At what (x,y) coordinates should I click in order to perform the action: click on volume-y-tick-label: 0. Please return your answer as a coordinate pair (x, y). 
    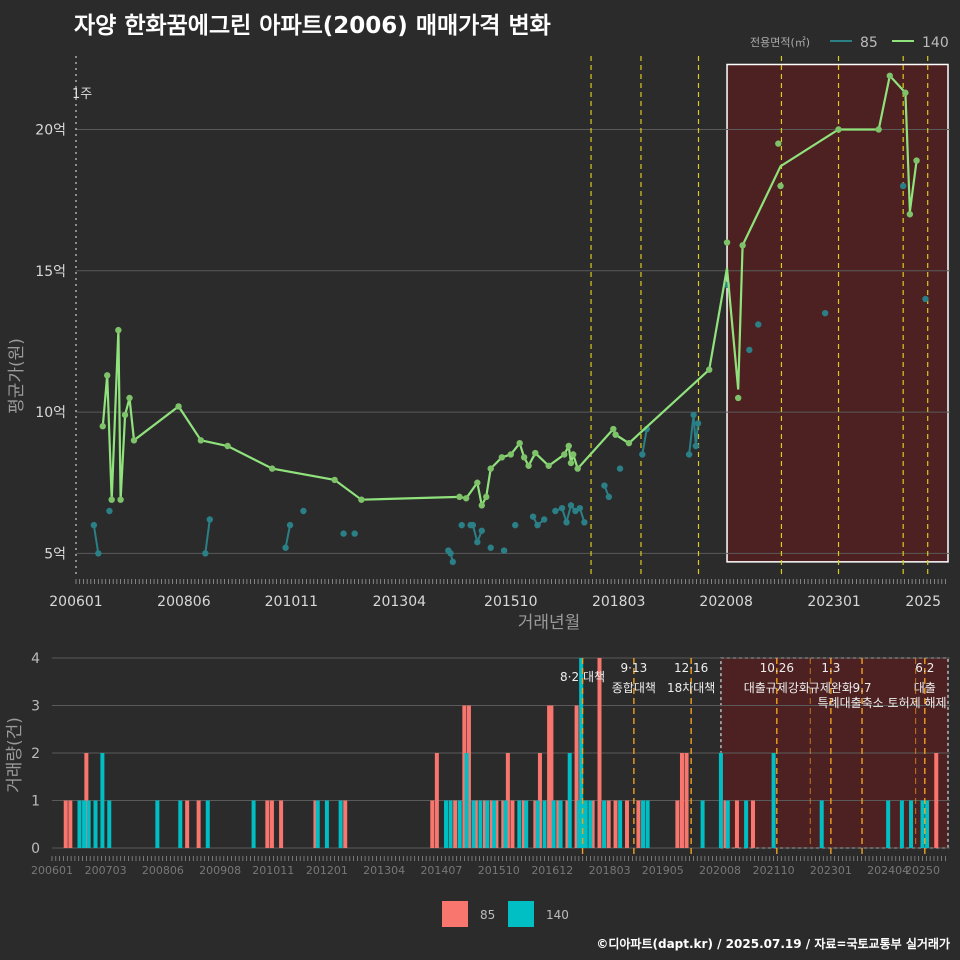
    Looking at the image, I should click on (35, 849).